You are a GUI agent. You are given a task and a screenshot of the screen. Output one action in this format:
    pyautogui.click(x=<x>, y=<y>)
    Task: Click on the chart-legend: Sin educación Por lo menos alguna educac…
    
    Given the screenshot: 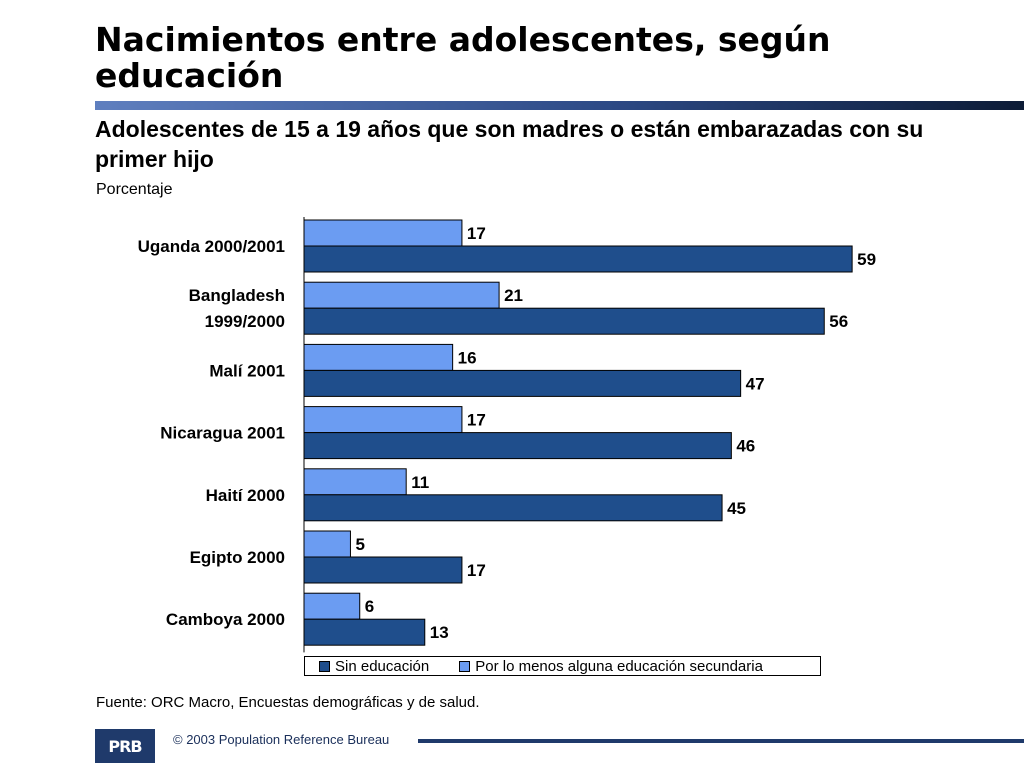 What is the action you would take?
    pyautogui.click(x=562, y=666)
    